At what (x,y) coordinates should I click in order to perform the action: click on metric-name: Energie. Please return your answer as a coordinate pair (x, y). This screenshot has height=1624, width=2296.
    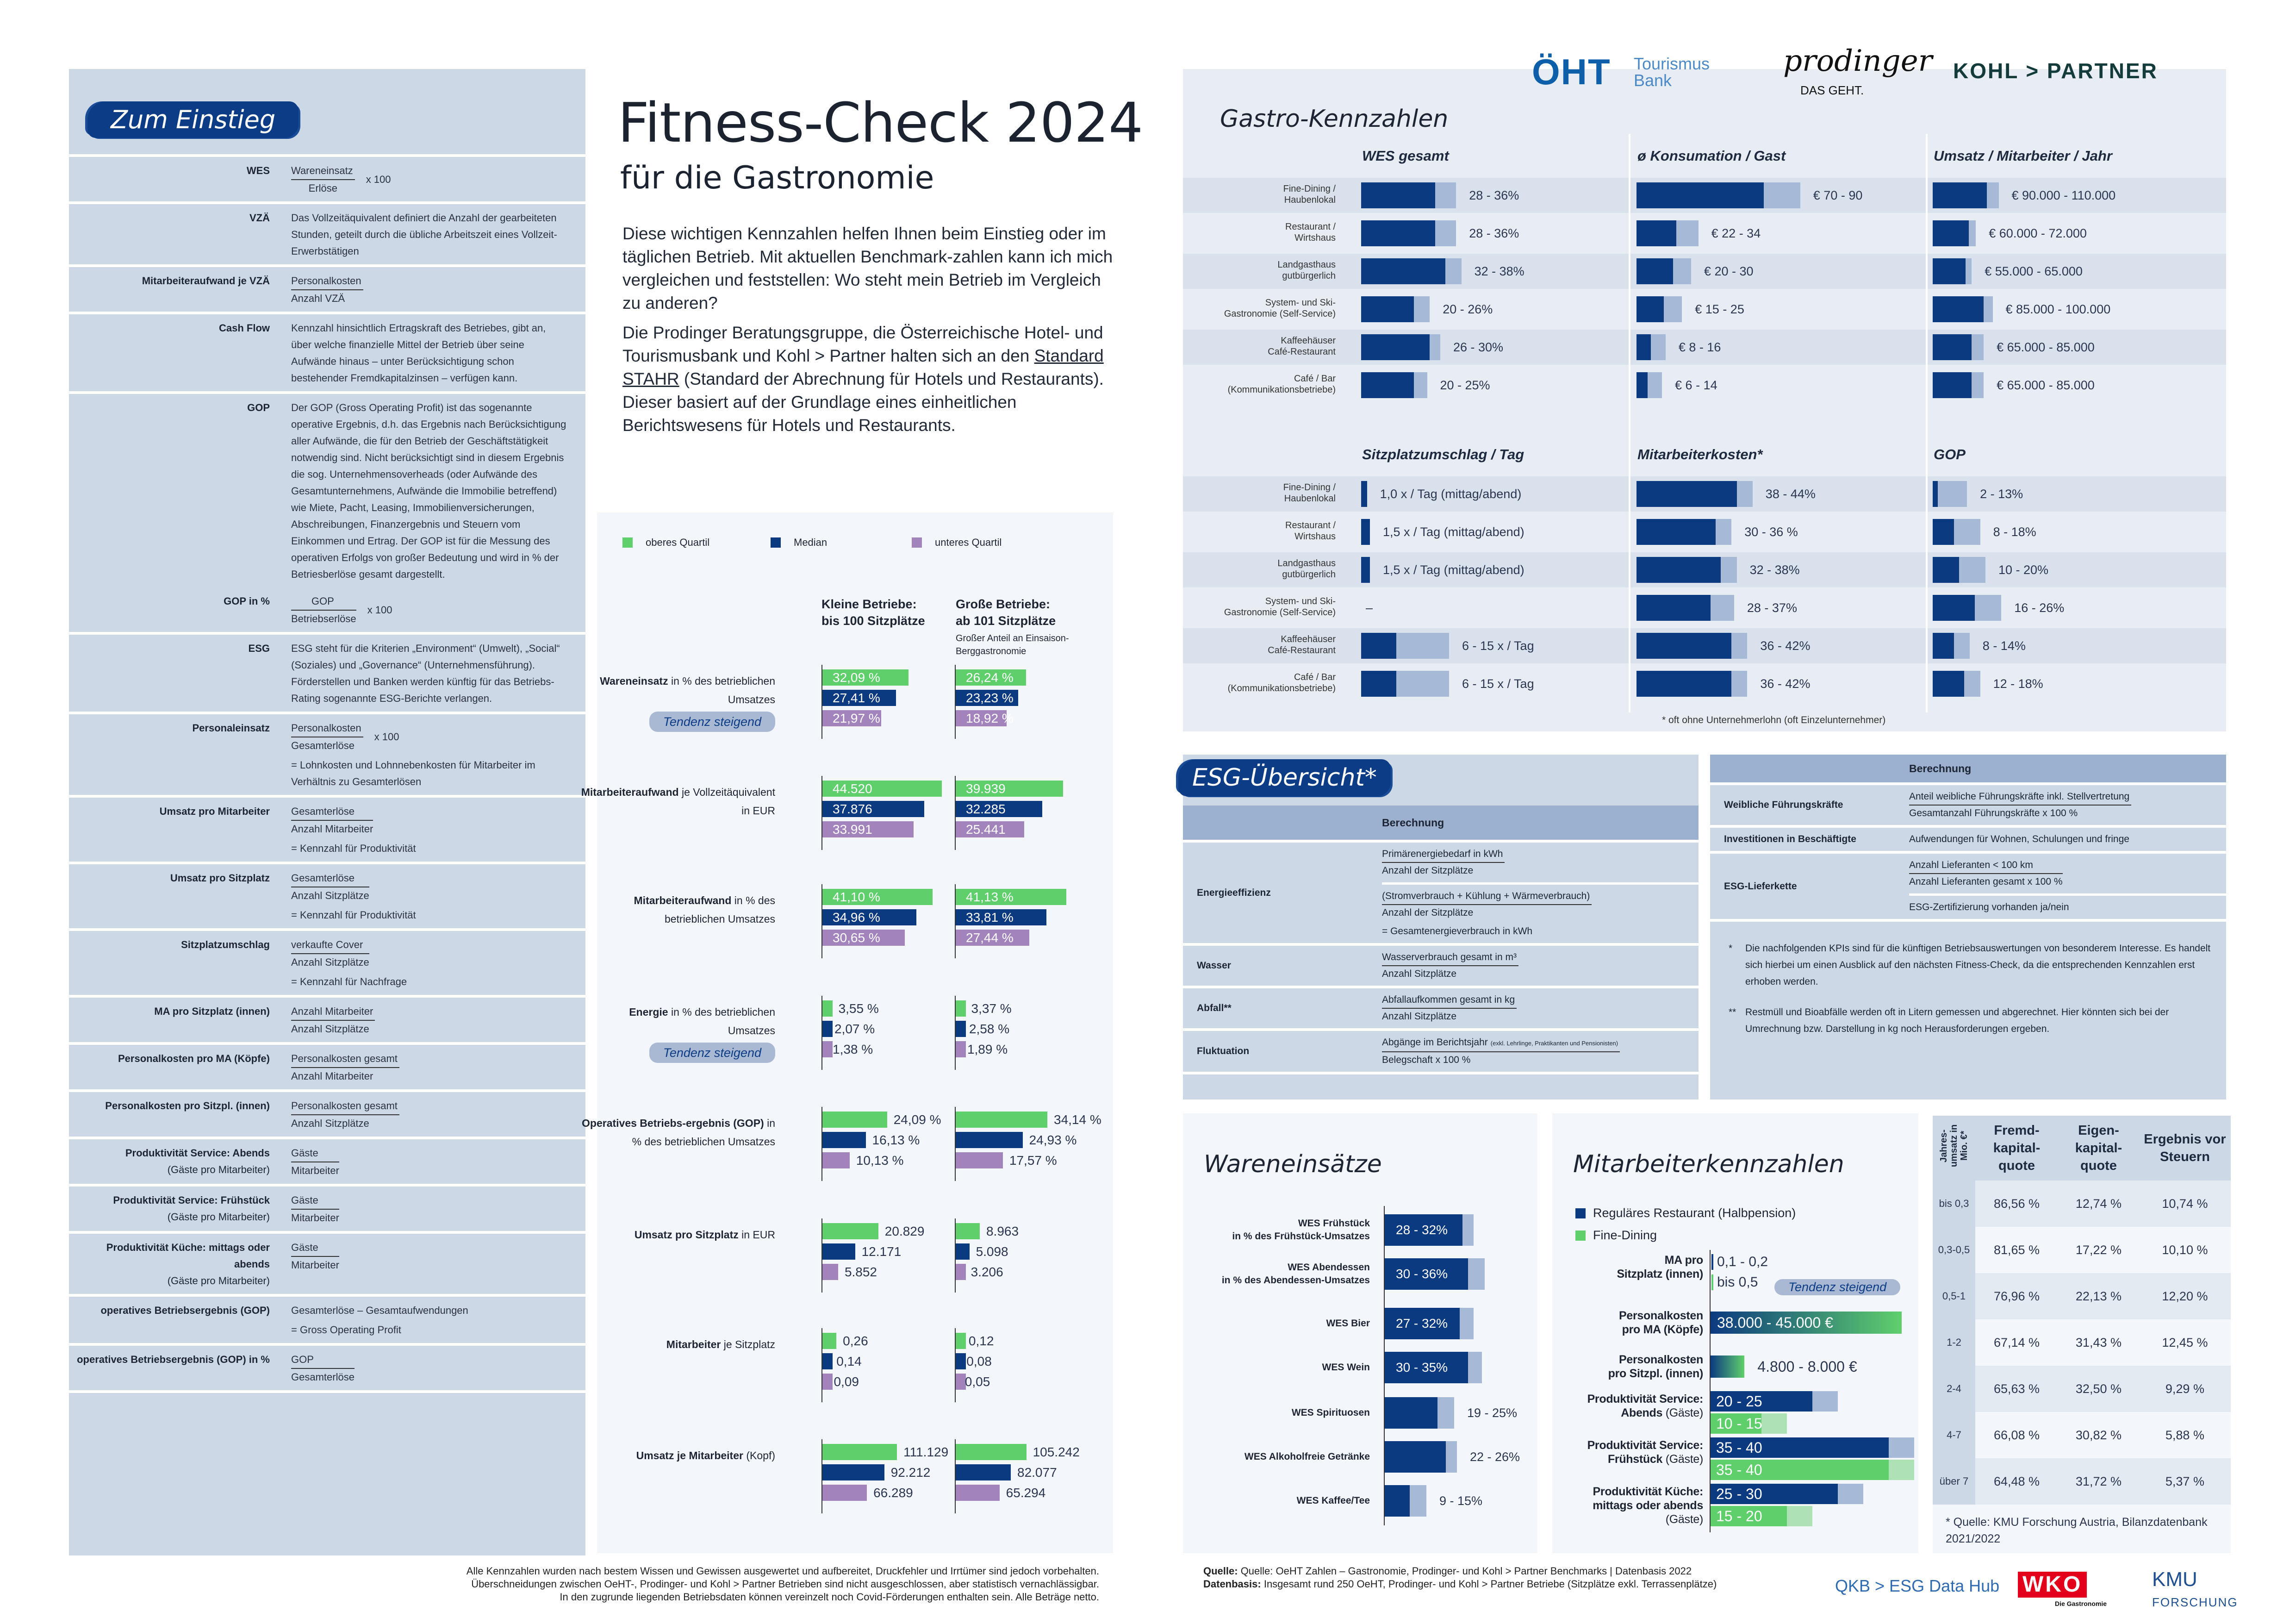
    Looking at the image, I should click on (648, 1012).